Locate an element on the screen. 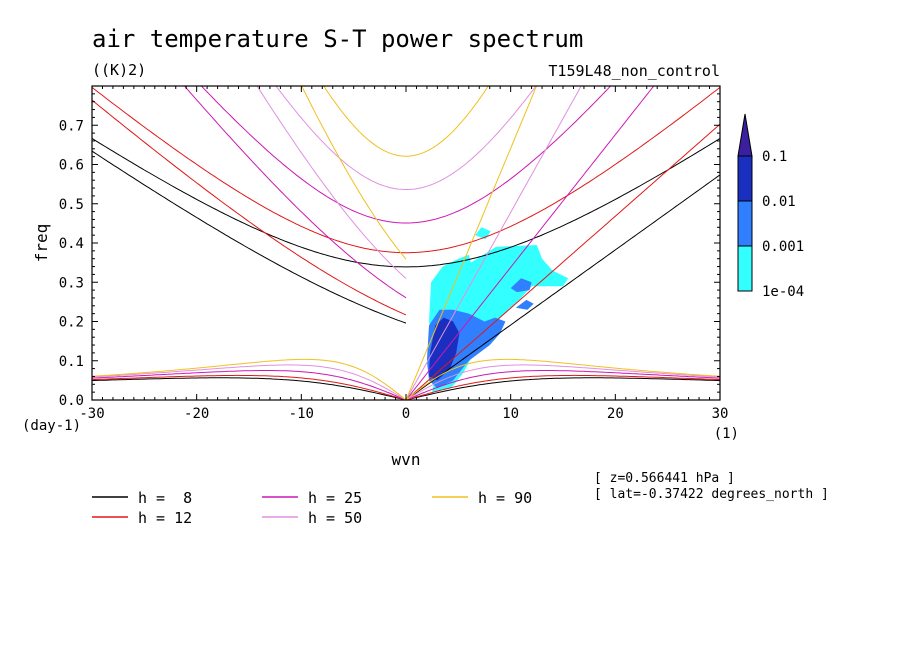 The height and width of the screenshot is (654, 904). dispersion-curve-h12-er is located at coordinates (406, 387).